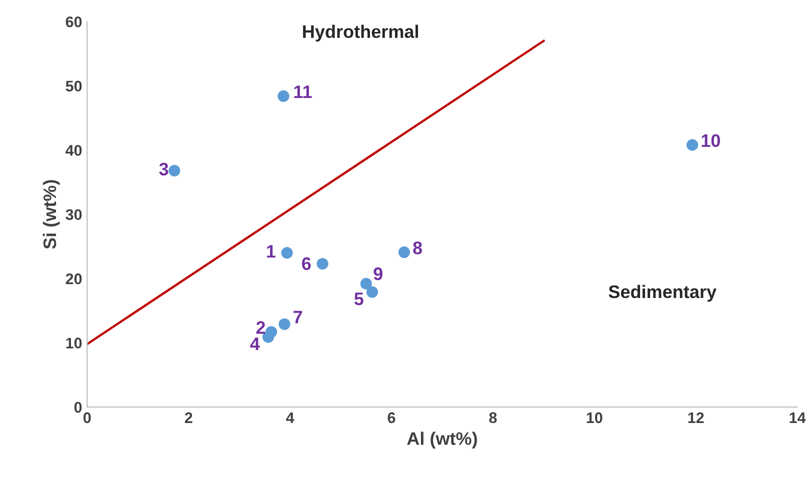  Describe the element at coordinates (163, 169) in the screenshot. I see `annotation: 3` at that location.